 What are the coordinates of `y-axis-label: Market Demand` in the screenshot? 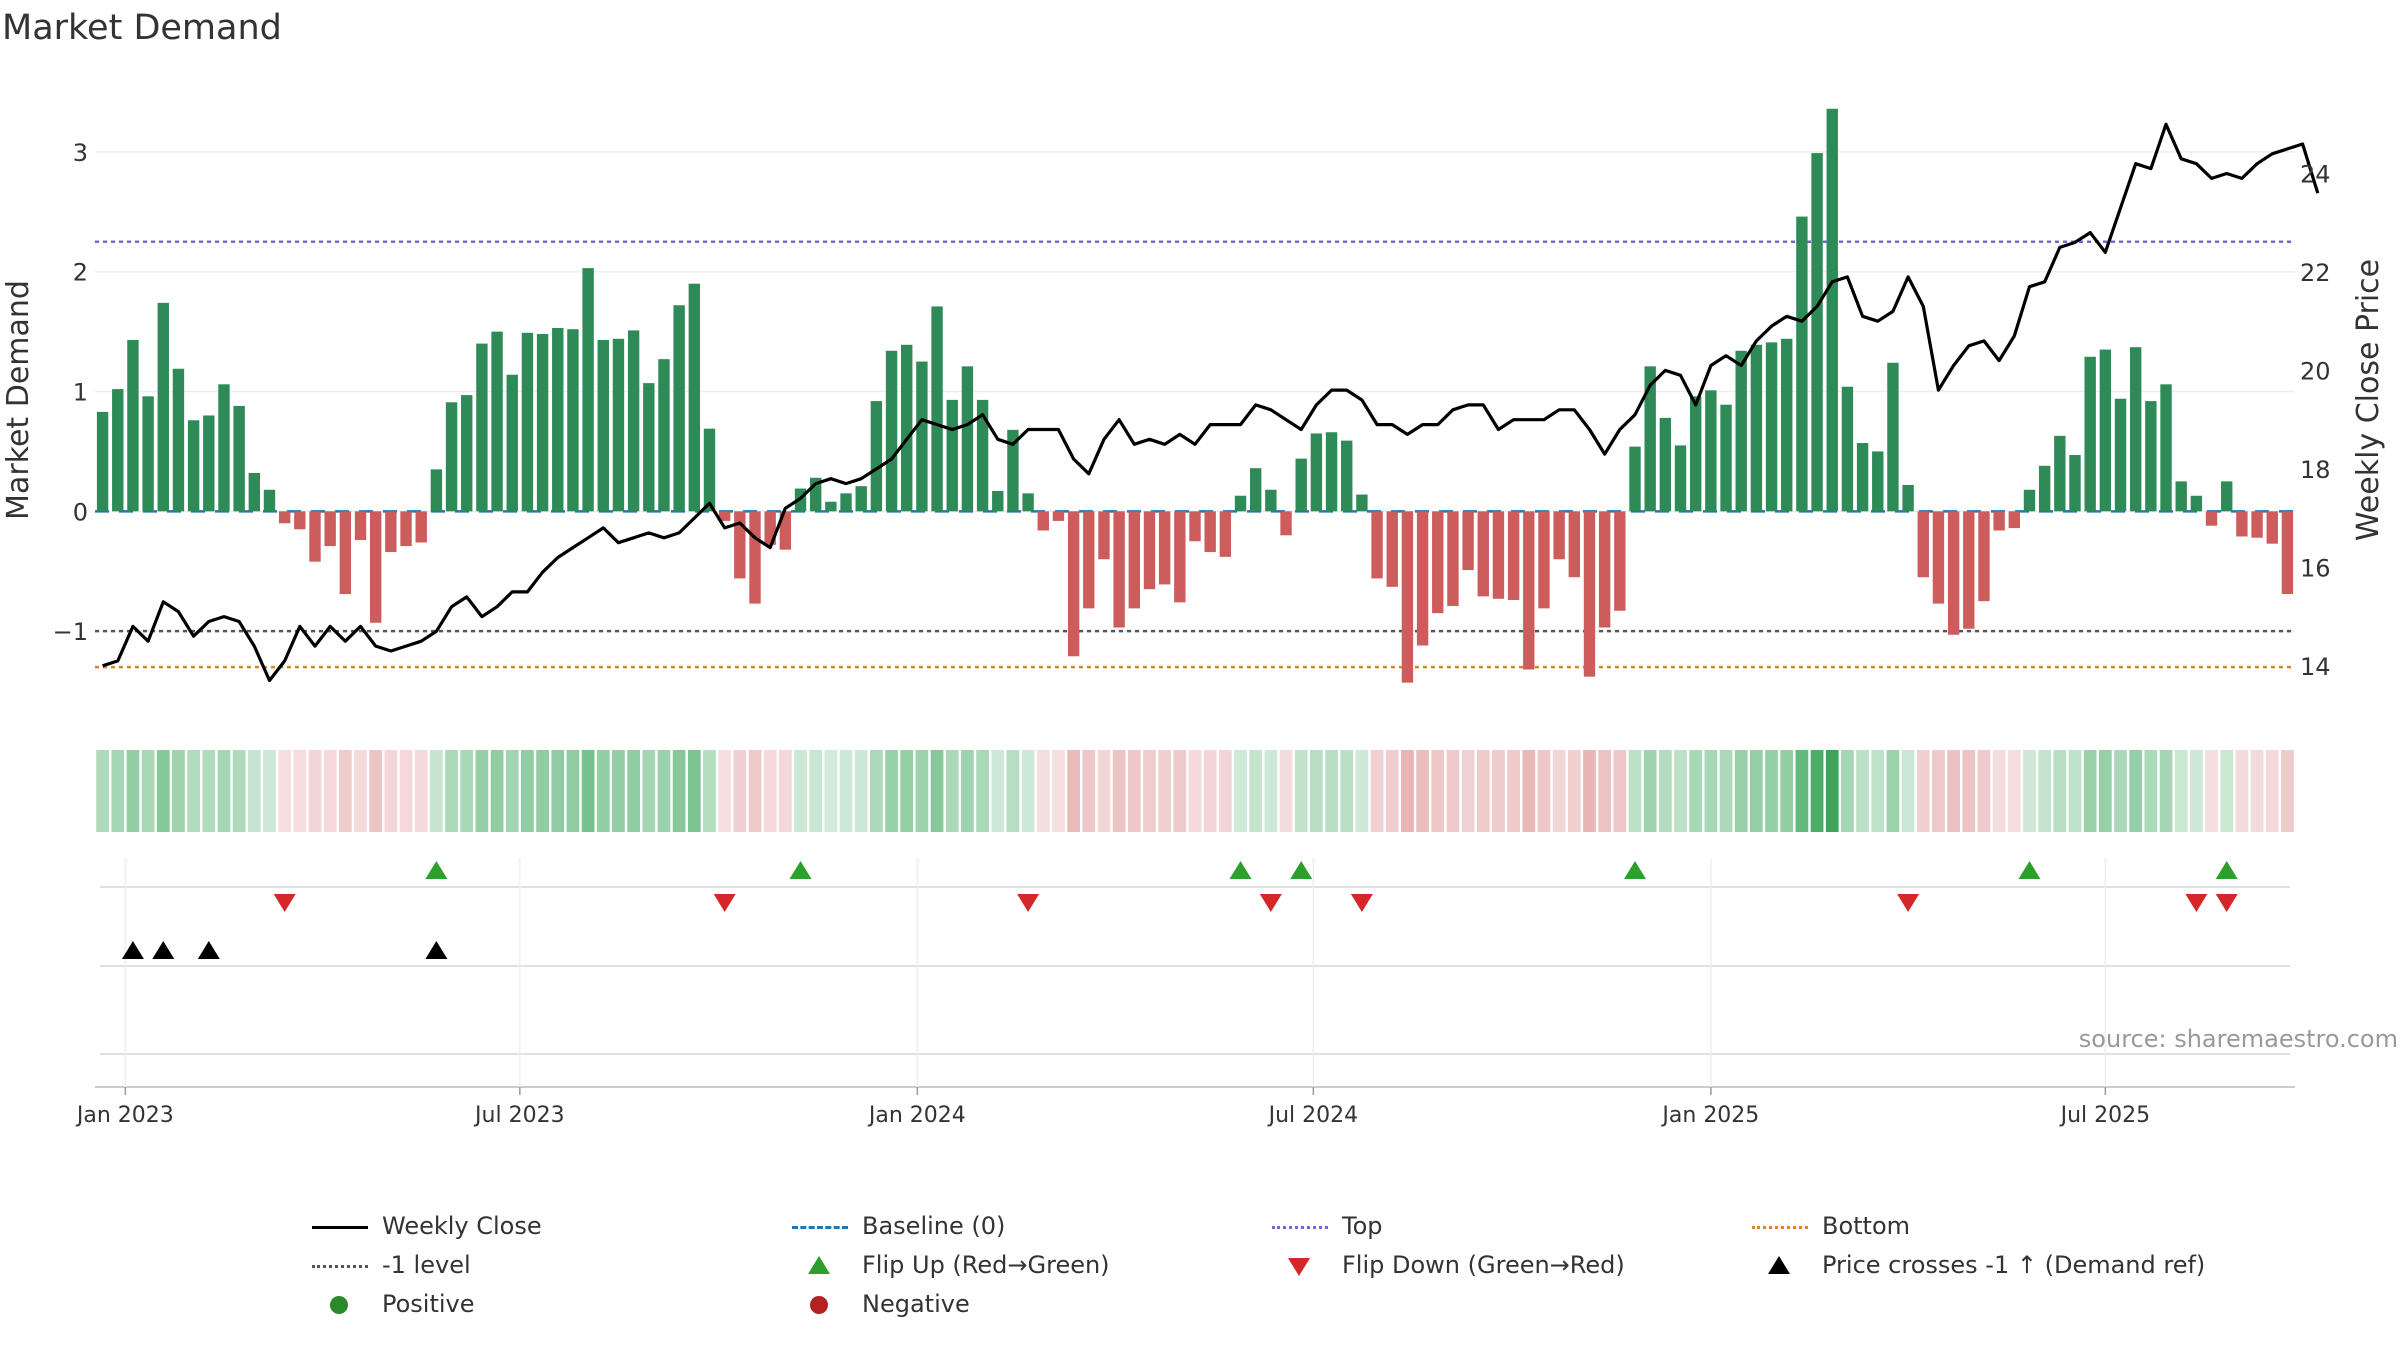 It's located at (18, 400).